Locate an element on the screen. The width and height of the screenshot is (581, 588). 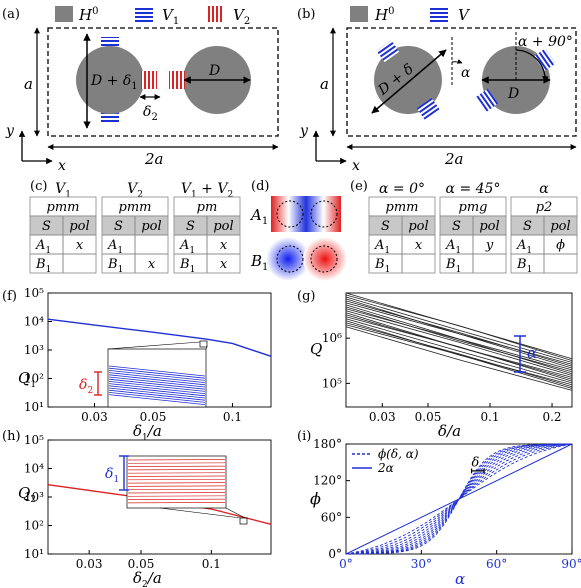
table-e1-group: pmg is located at coordinates (473, 207).